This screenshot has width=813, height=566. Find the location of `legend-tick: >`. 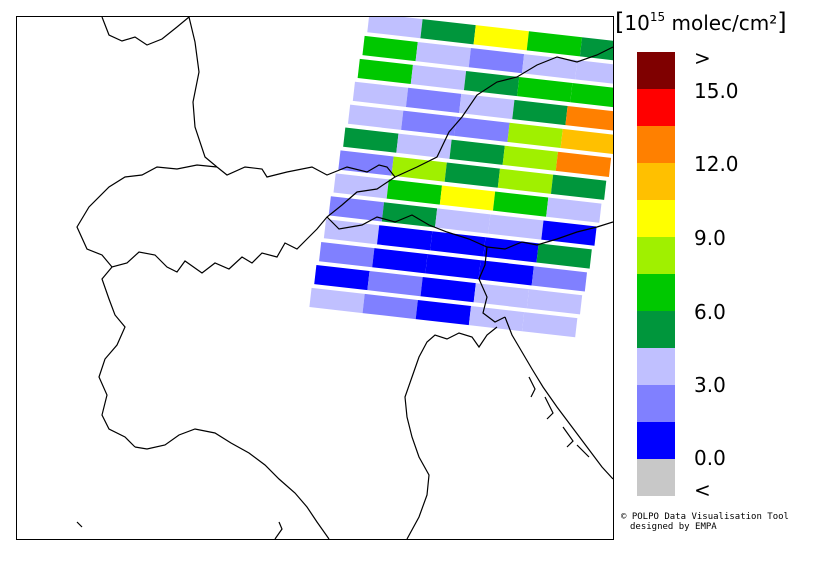

legend-tick: > is located at coordinates (702, 58).